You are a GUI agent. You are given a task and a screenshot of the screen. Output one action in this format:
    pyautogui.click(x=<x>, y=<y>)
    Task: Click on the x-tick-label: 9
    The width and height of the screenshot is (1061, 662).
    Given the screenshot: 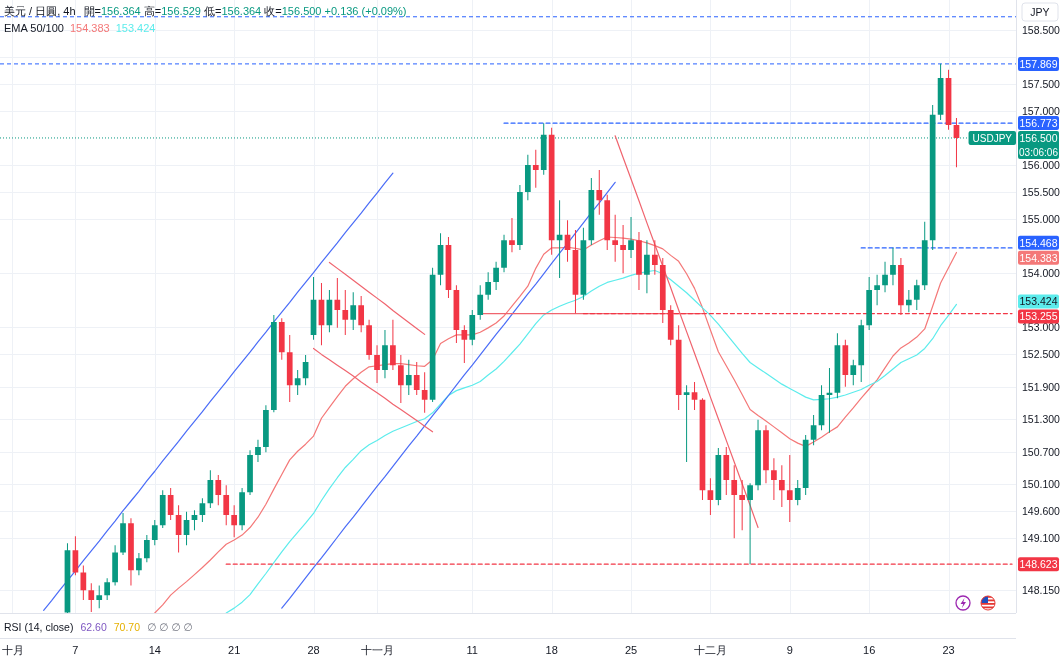 What is the action you would take?
    pyautogui.click(x=789, y=650)
    